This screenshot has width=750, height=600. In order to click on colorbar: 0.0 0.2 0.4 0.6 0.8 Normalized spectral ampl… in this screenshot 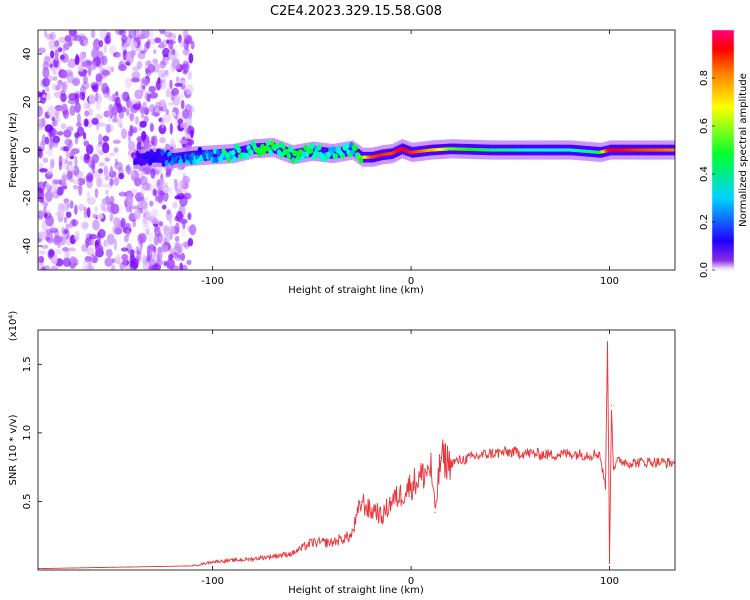, I will do `click(724, 153)`.